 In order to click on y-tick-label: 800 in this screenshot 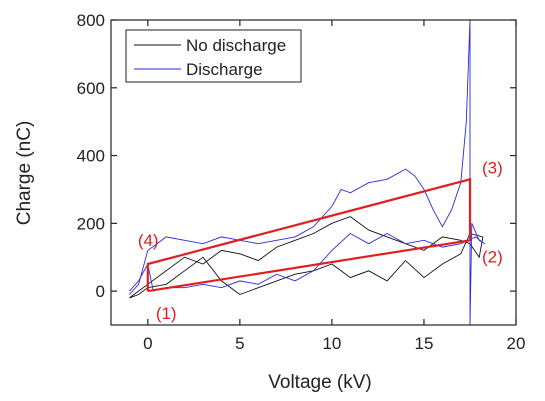, I will do `click(91, 20)`.